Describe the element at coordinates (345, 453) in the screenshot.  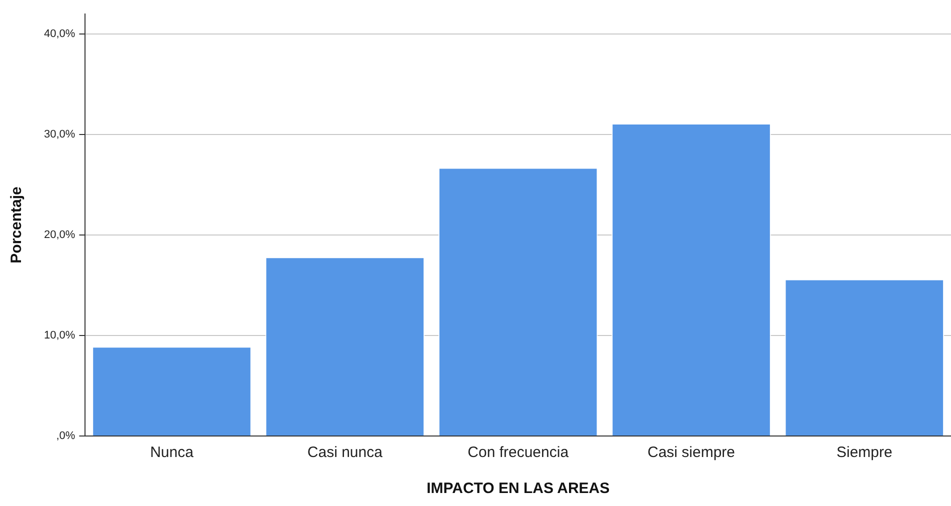
I see `x-tick-label: Casi nunca` at that location.